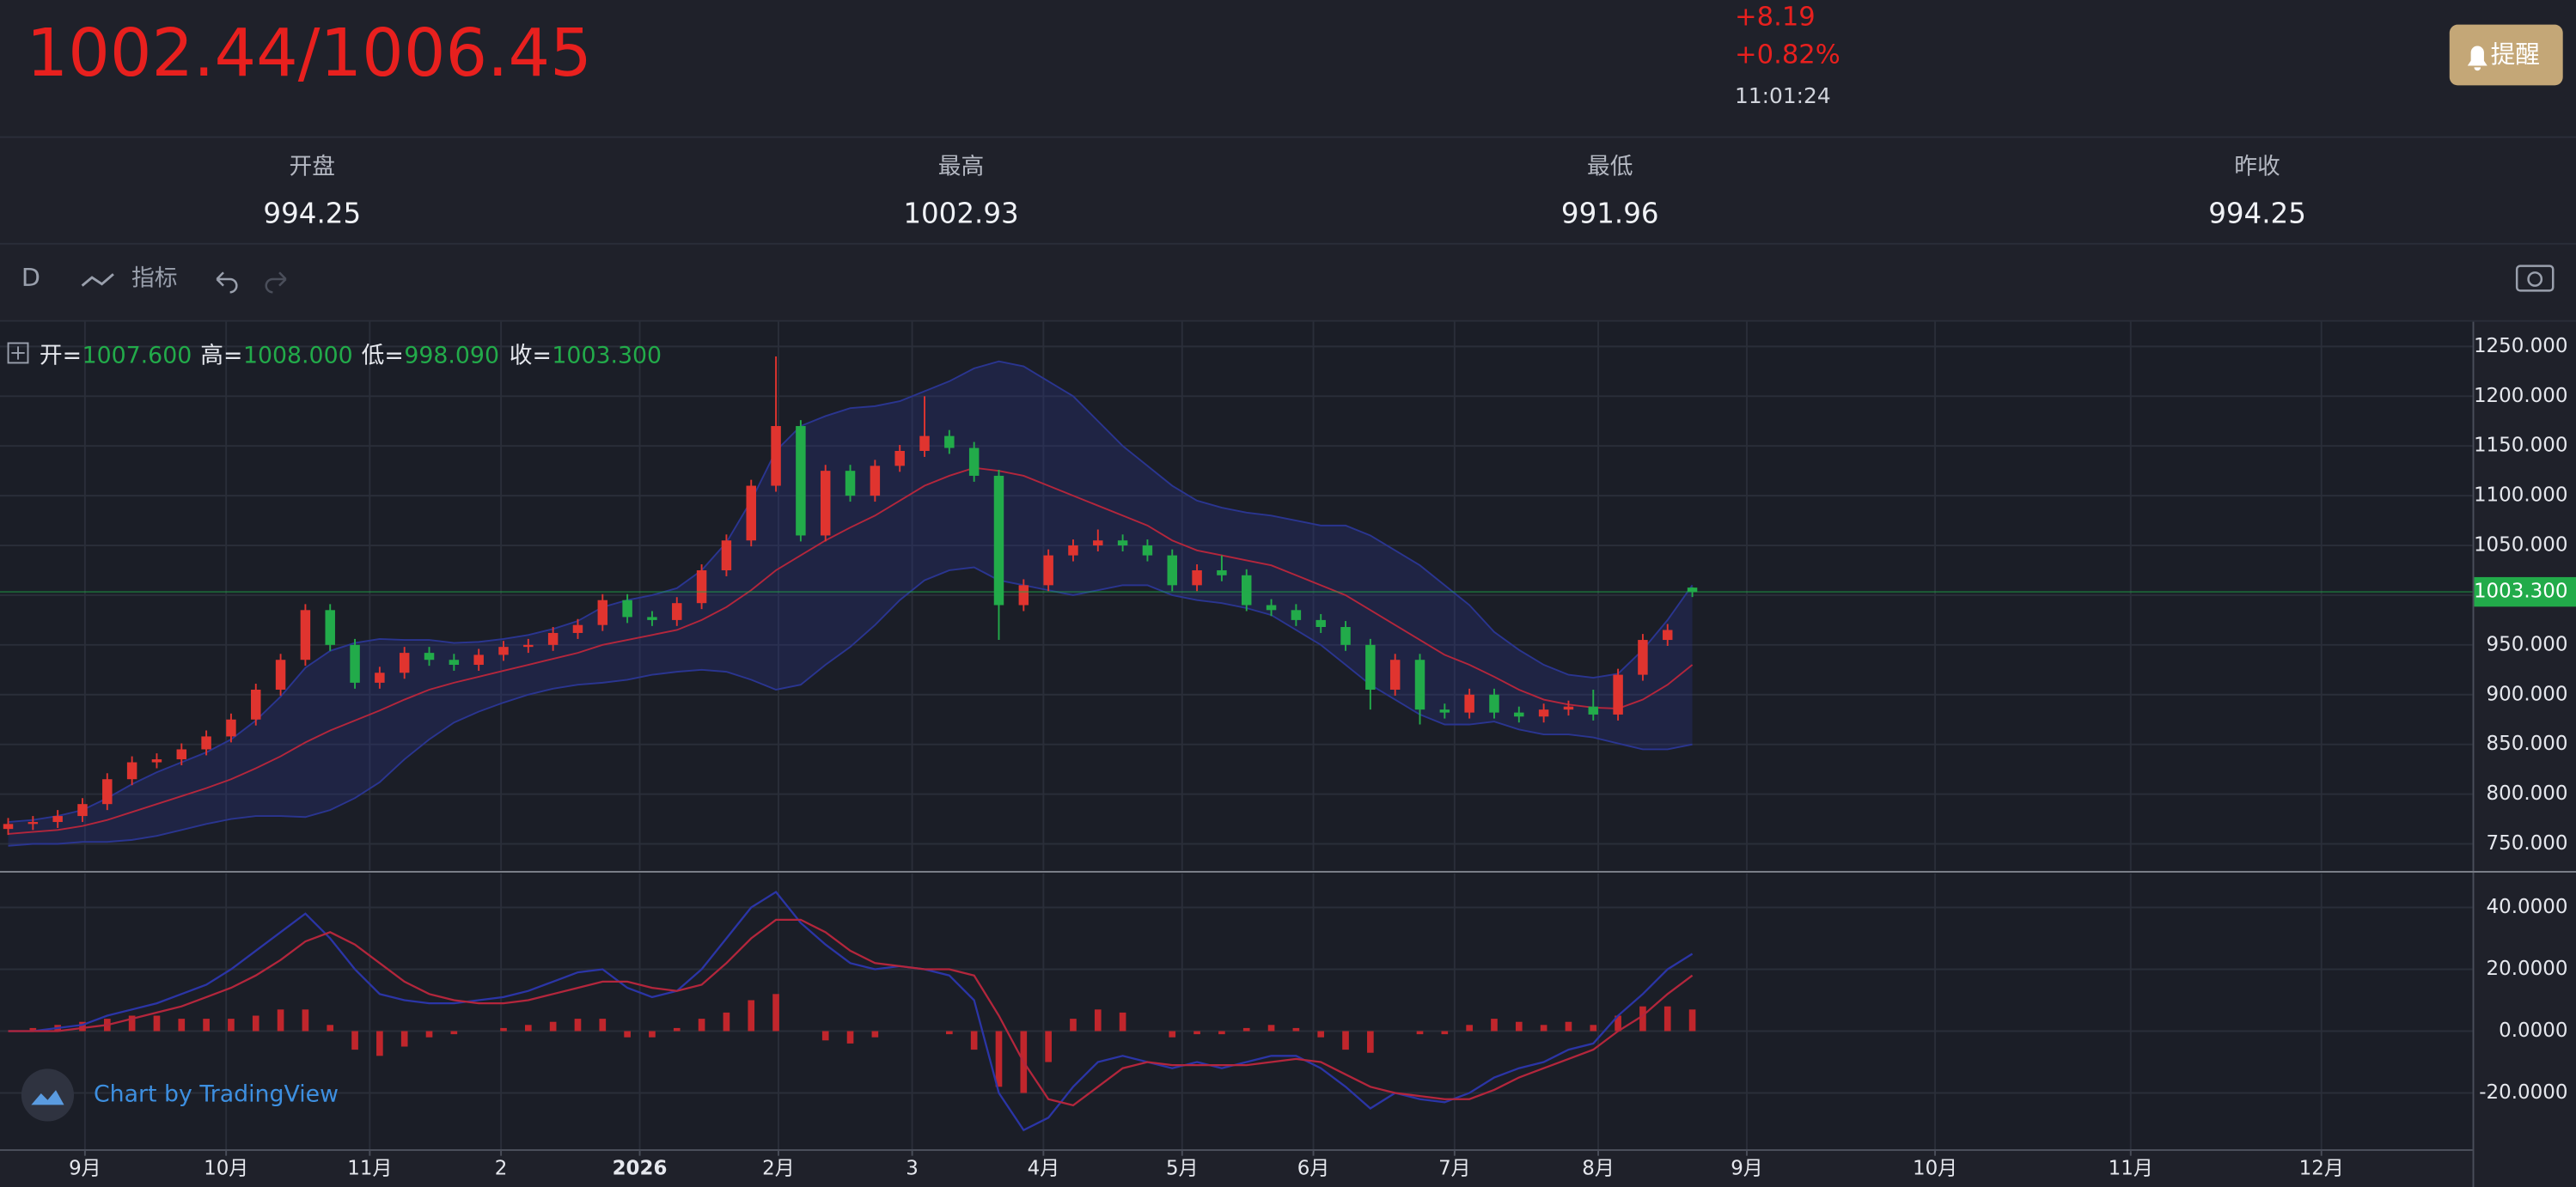  Describe the element at coordinates (2477, 58) in the screenshot. I see `bell-icon` at that location.